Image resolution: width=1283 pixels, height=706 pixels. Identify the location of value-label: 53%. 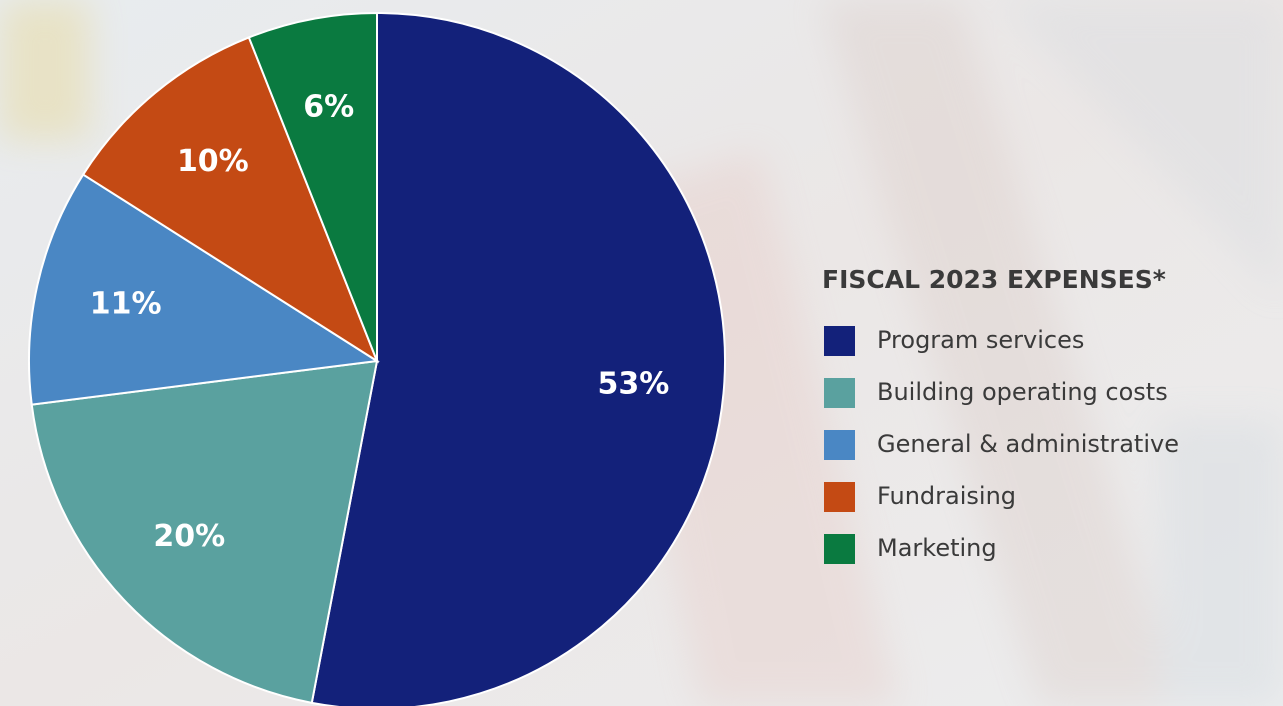
(633, 384).